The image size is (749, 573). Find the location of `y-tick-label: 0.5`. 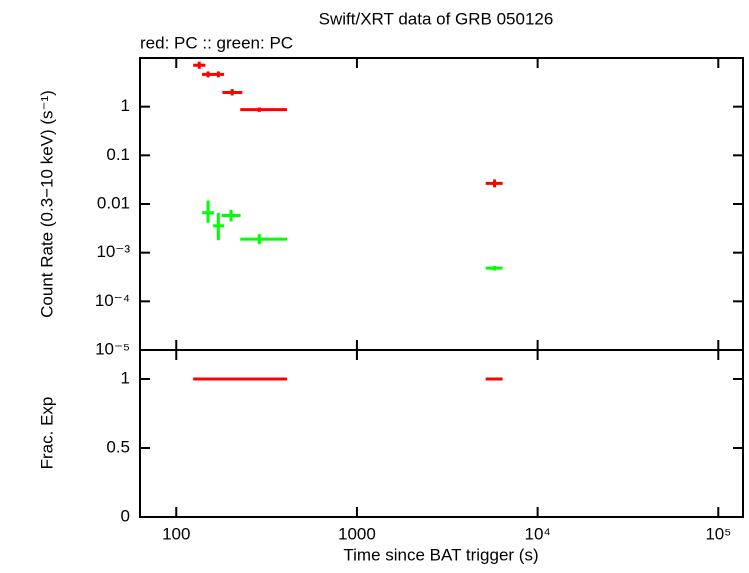

y-tick-label: 0.5 is located at coordinates (118, 446).